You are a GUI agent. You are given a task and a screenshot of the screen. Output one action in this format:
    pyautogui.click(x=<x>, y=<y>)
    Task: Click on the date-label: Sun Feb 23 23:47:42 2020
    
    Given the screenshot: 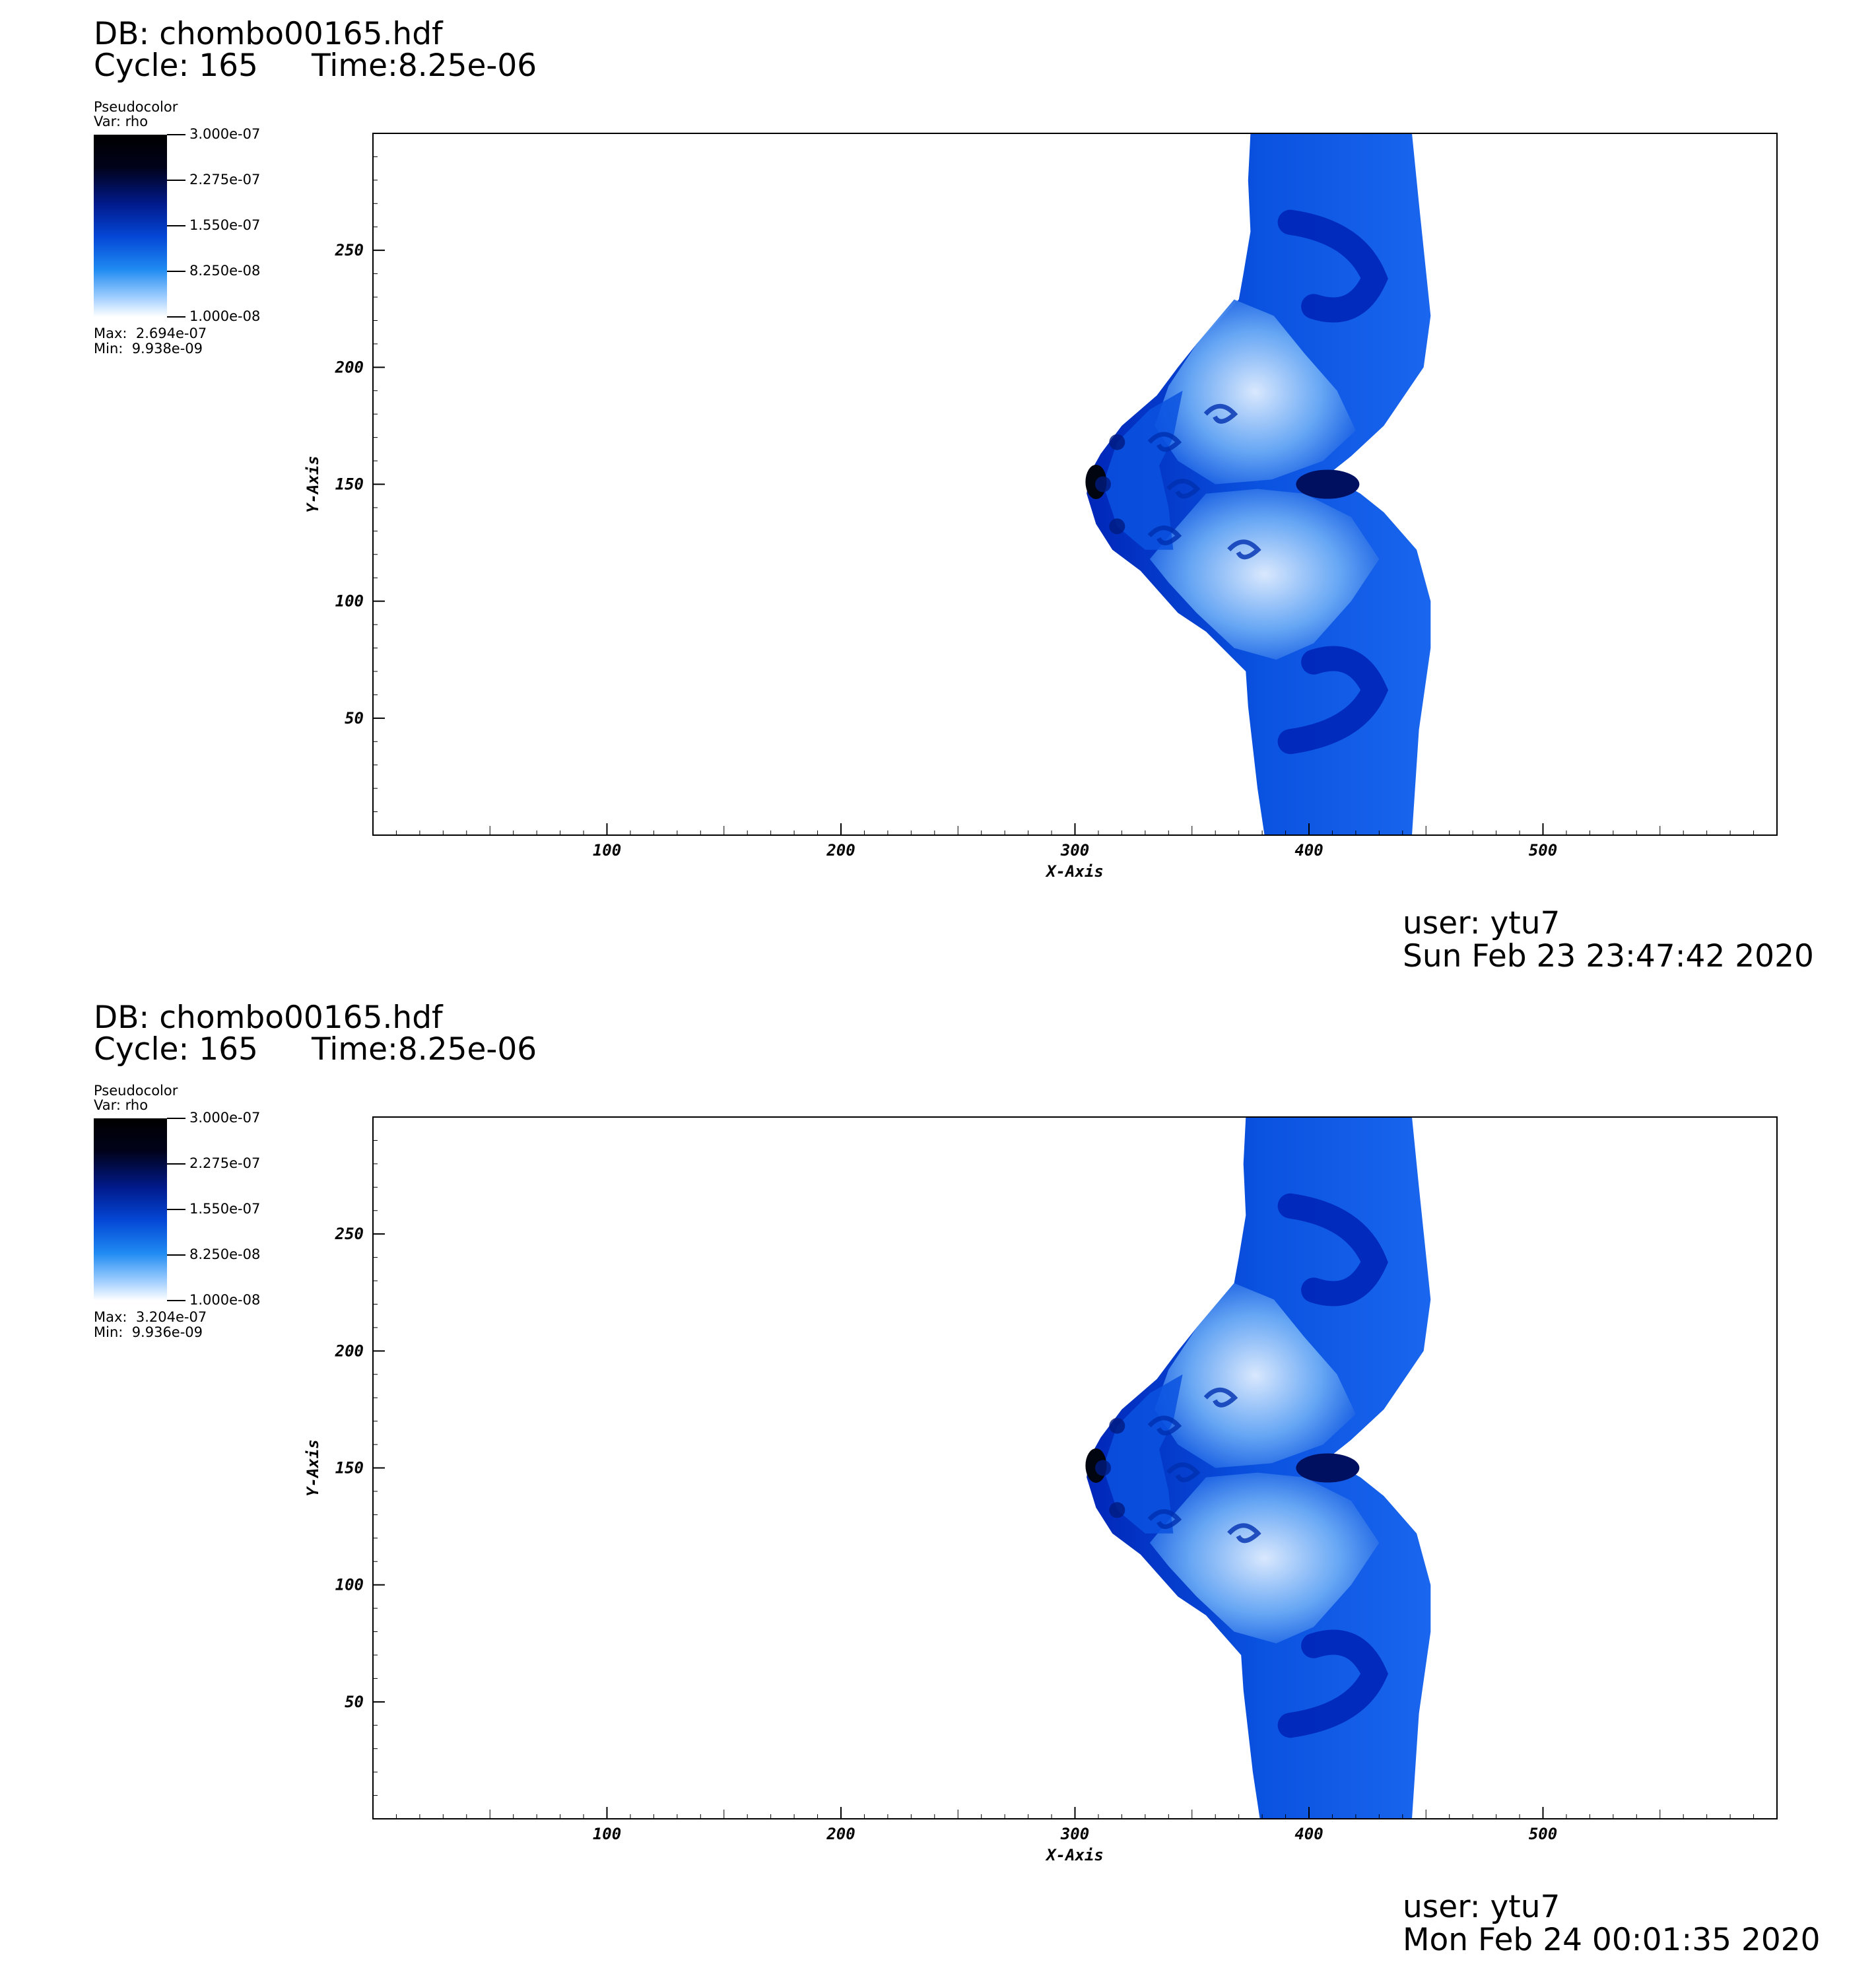 What is the action you would take?
    pyautogui.click(x=1608, y=956)
    